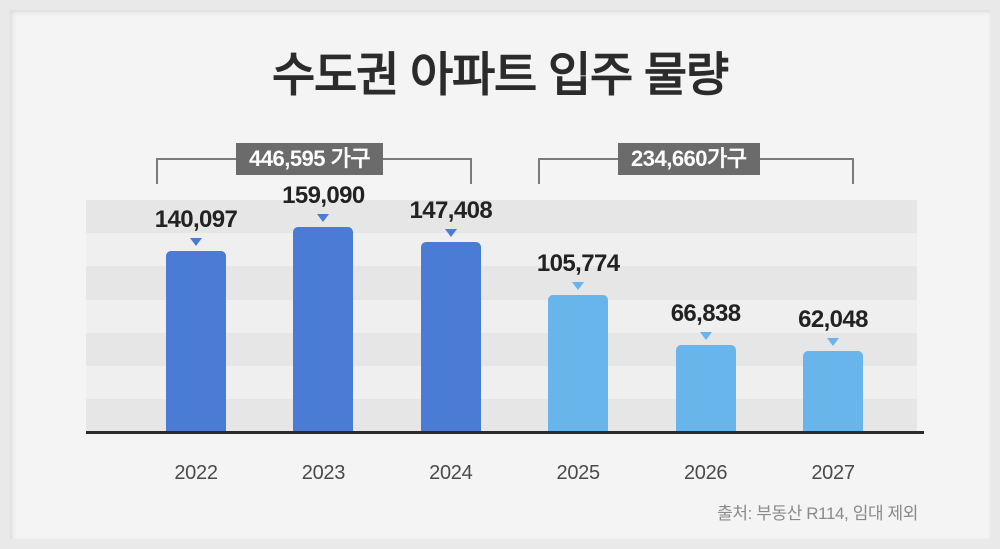 The width and height of the screenshot is (1000, 549). Describe the element at coordinates (833, 391) in the screenshot. I see `bar-2027` at that location.